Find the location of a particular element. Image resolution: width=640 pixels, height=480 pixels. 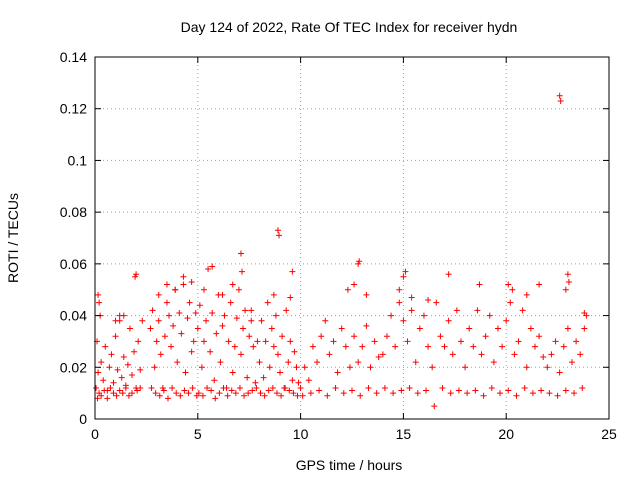

y-tick-label: 0.14 is located at coordinates (73, 57).